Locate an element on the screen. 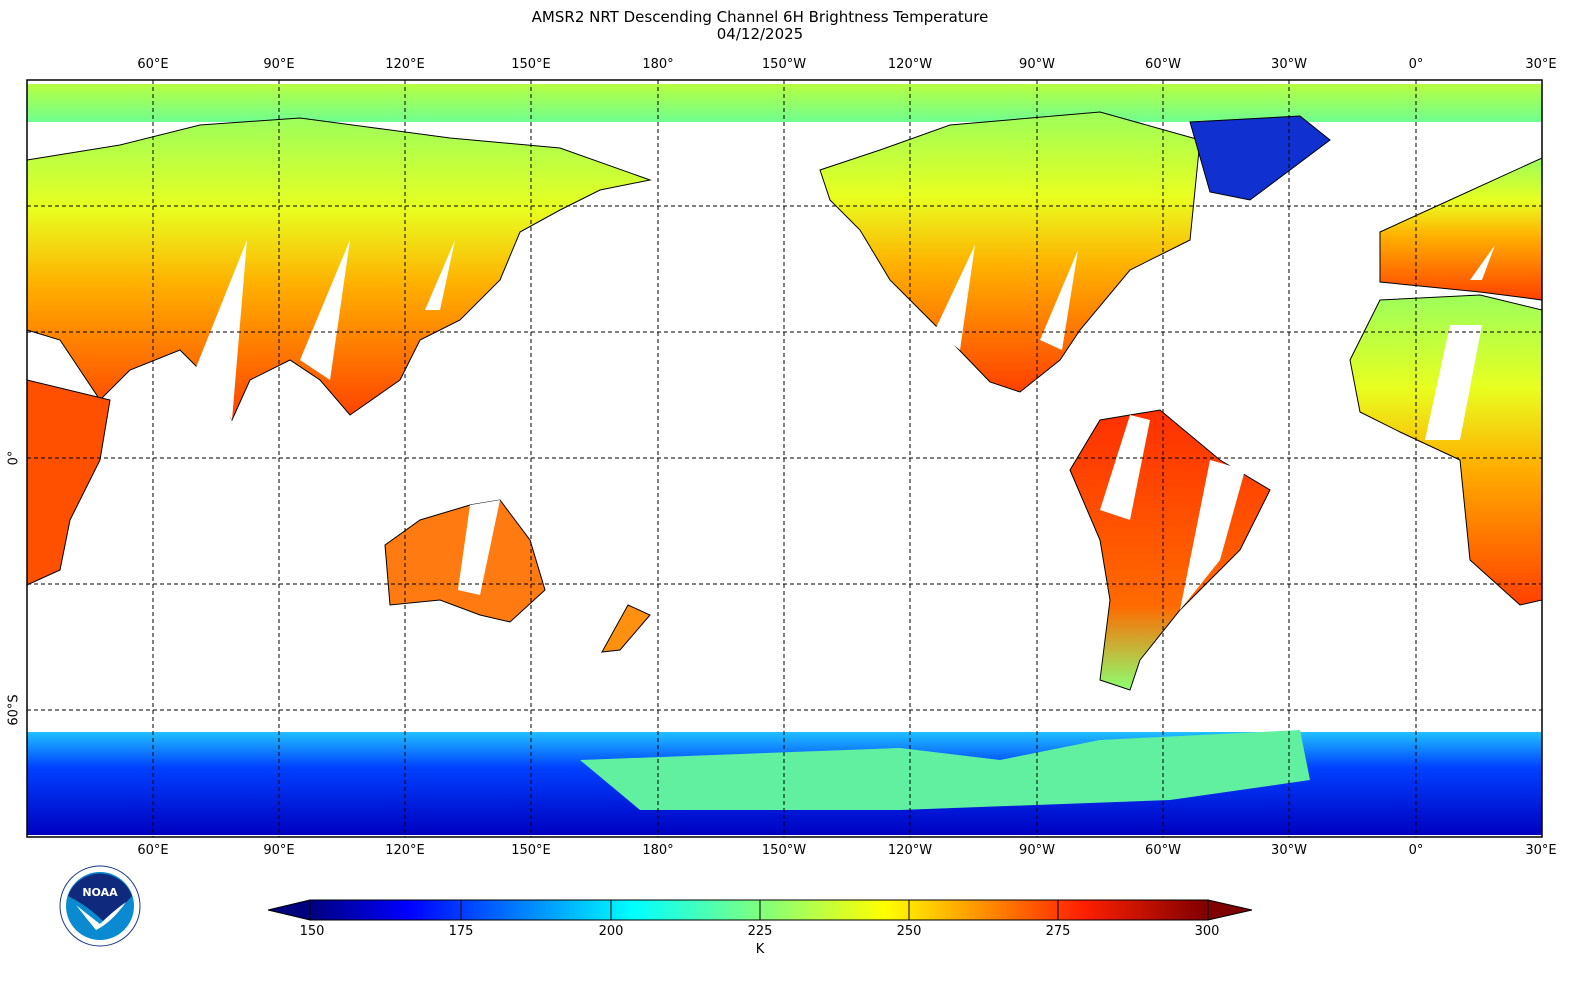 Image resolution: width=1593 pixels, height=983 pixels. lon-label-top: 60°E is located at coordinates (153, 64).